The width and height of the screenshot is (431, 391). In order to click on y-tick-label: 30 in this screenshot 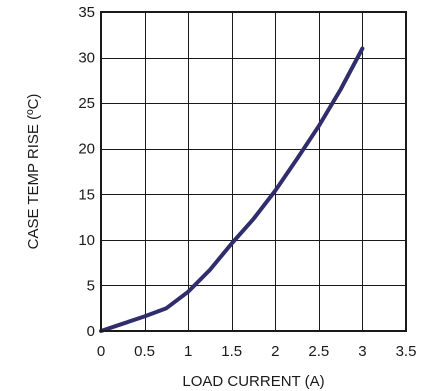, I will do `click(86, 58)`.